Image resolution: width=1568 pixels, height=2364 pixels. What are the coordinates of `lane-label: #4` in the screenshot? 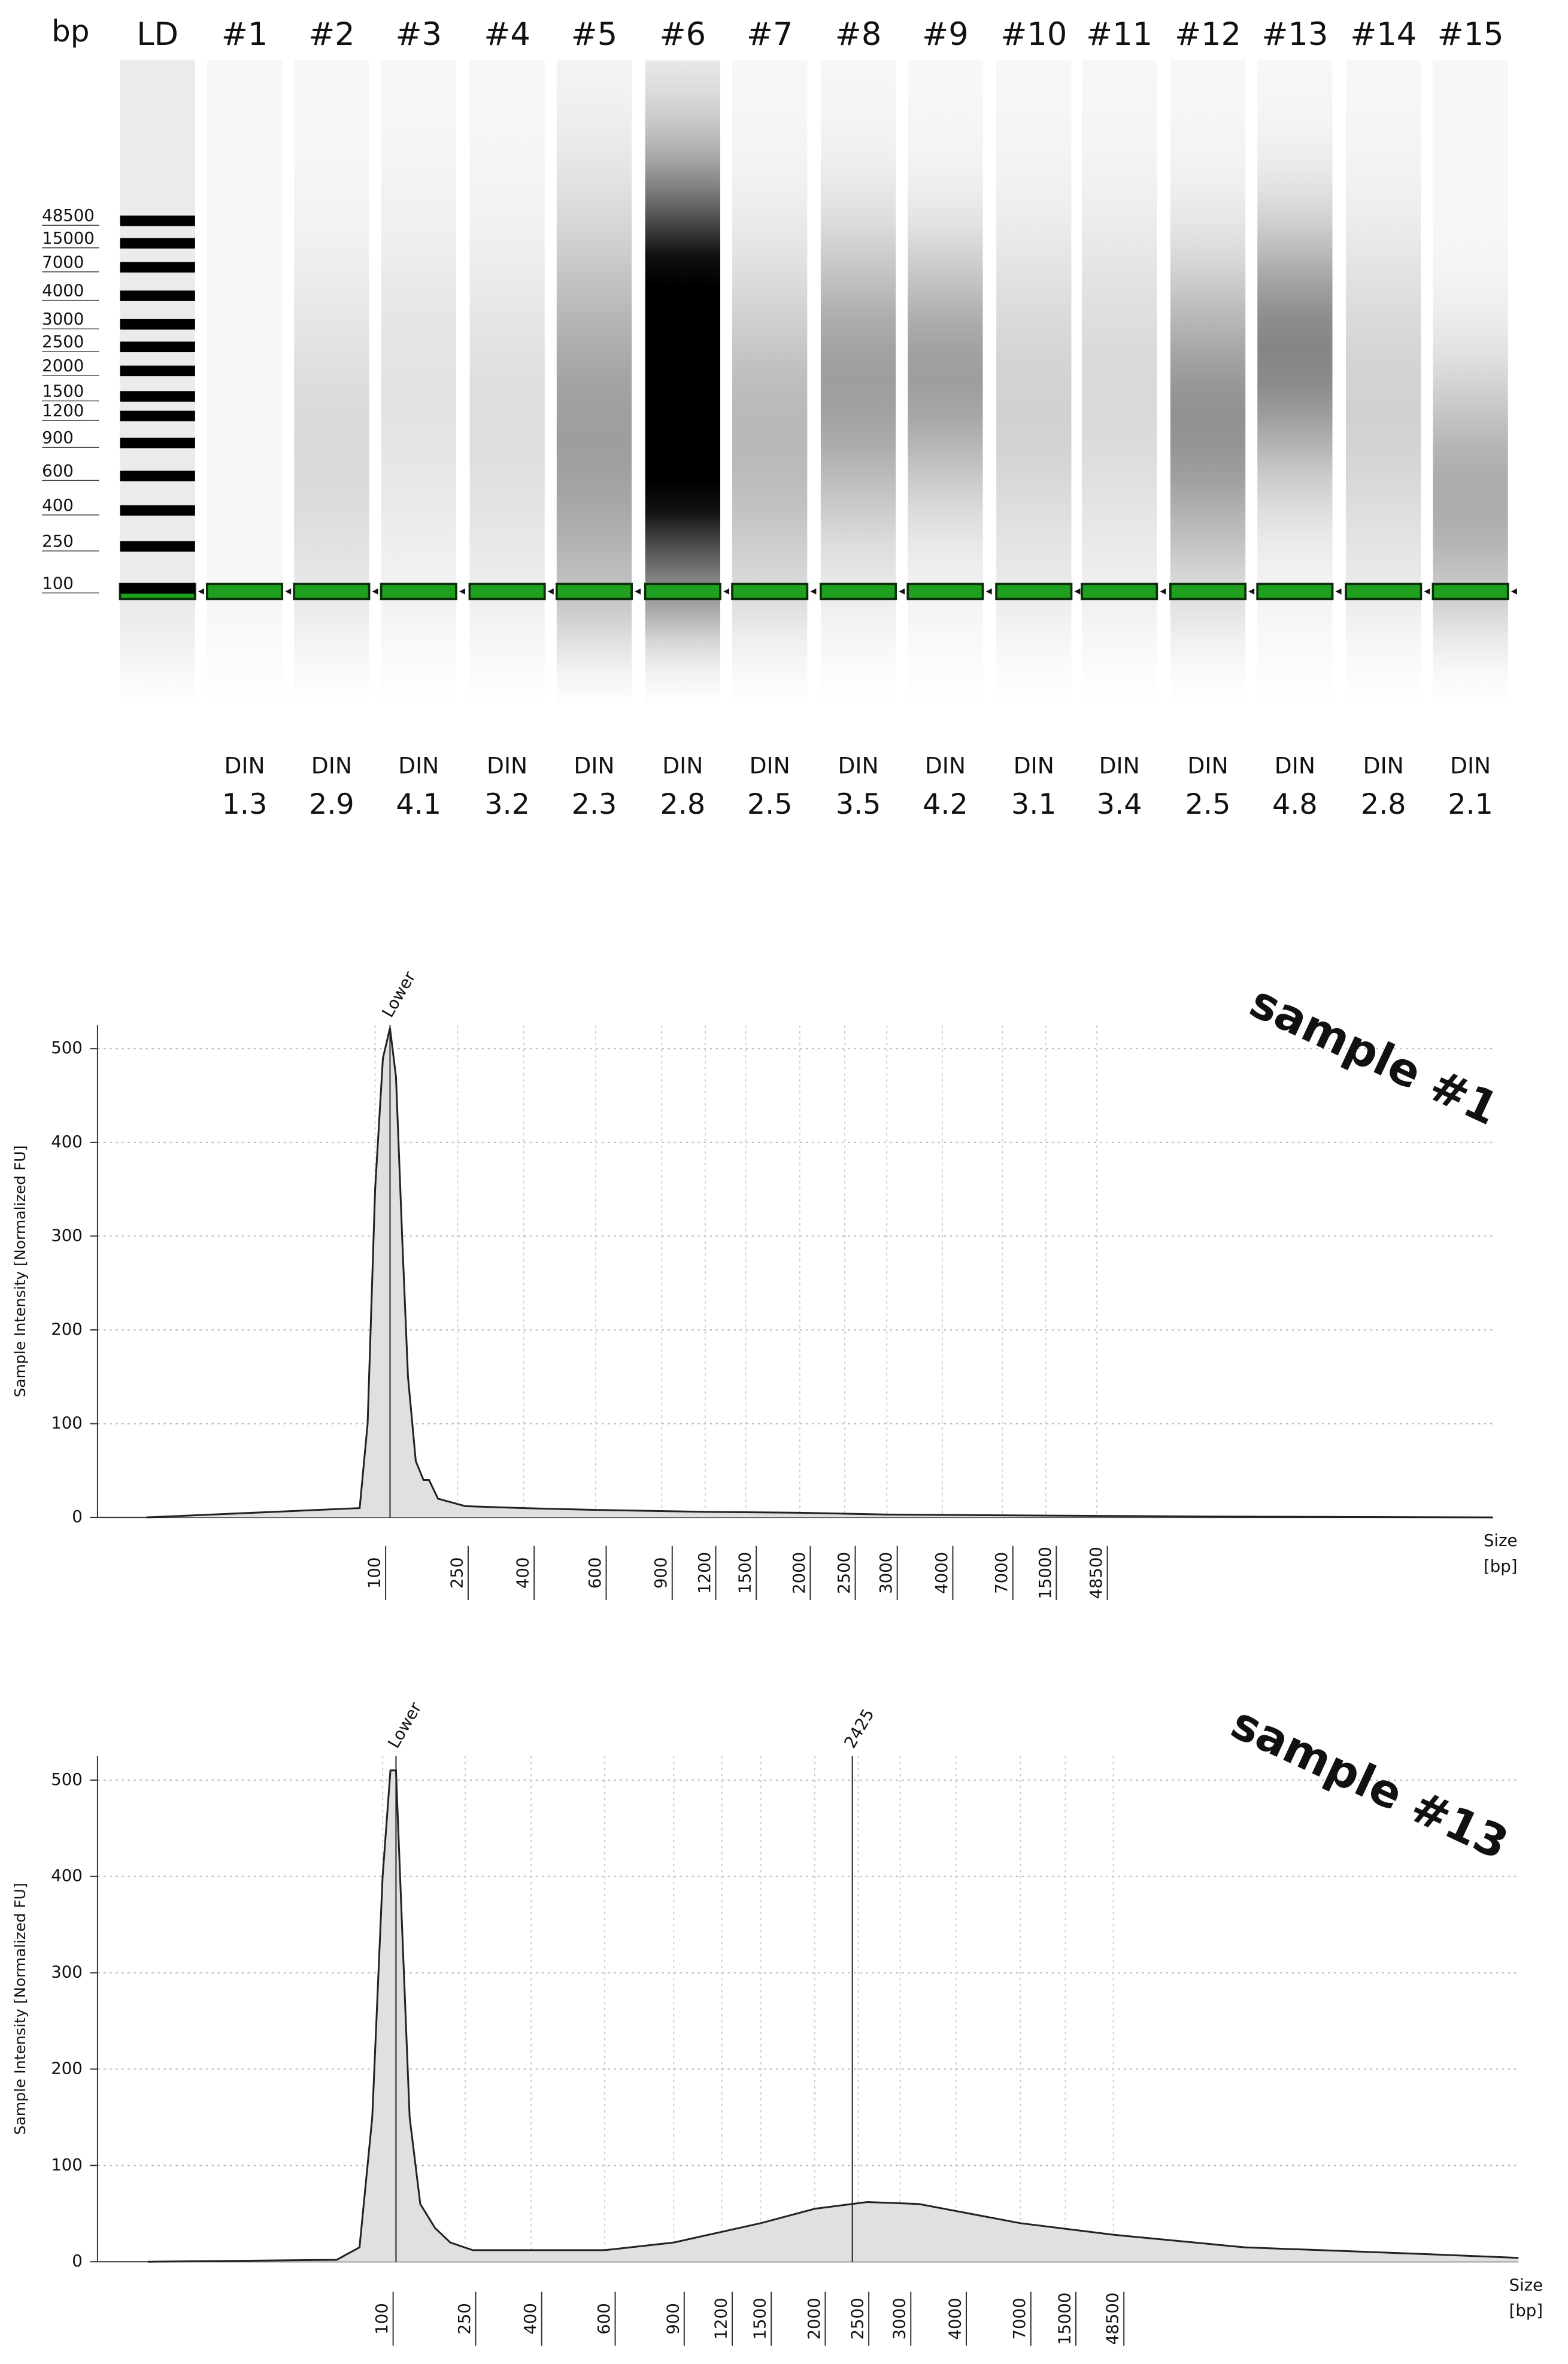 It's located at (507, 34).